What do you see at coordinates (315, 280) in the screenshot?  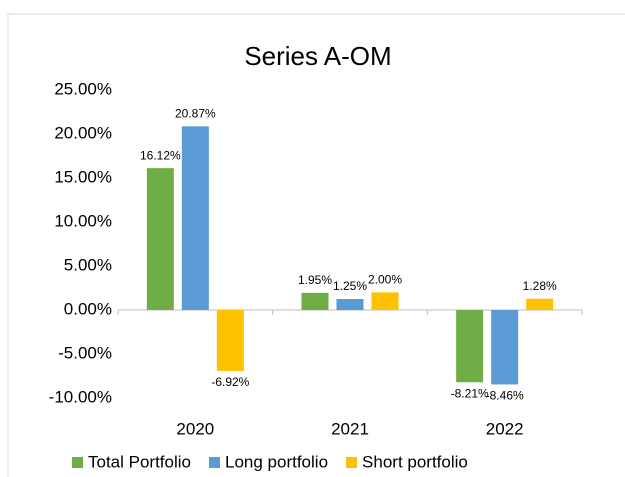 I see `data-label: 1.95%` at bounding box center [315, 280].